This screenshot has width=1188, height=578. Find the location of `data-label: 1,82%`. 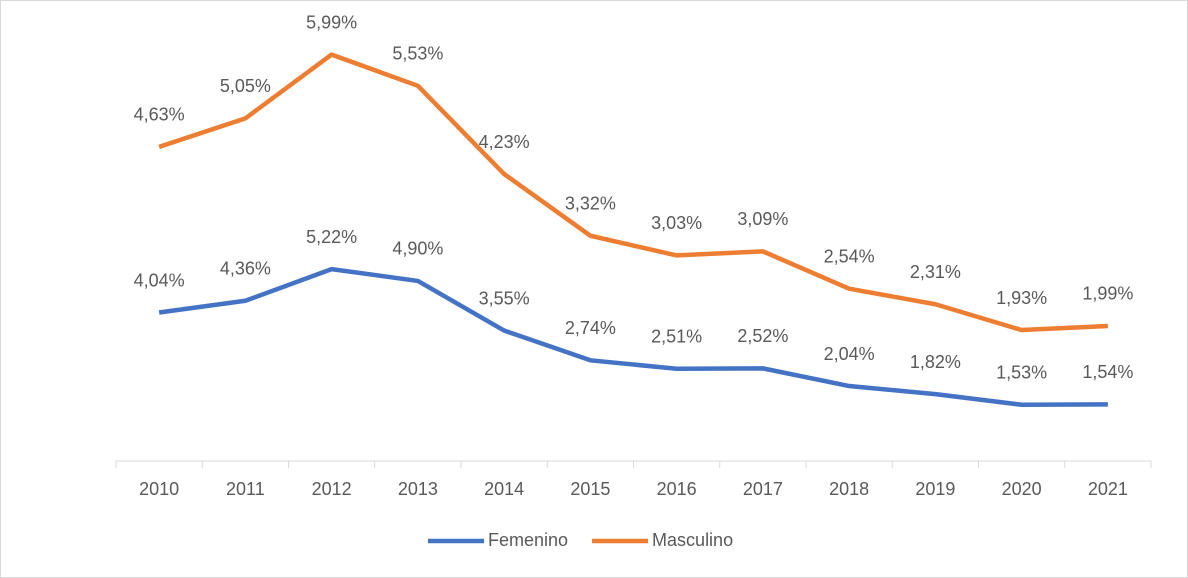

data-label: 1,82% is located at coordinates (935, 362).